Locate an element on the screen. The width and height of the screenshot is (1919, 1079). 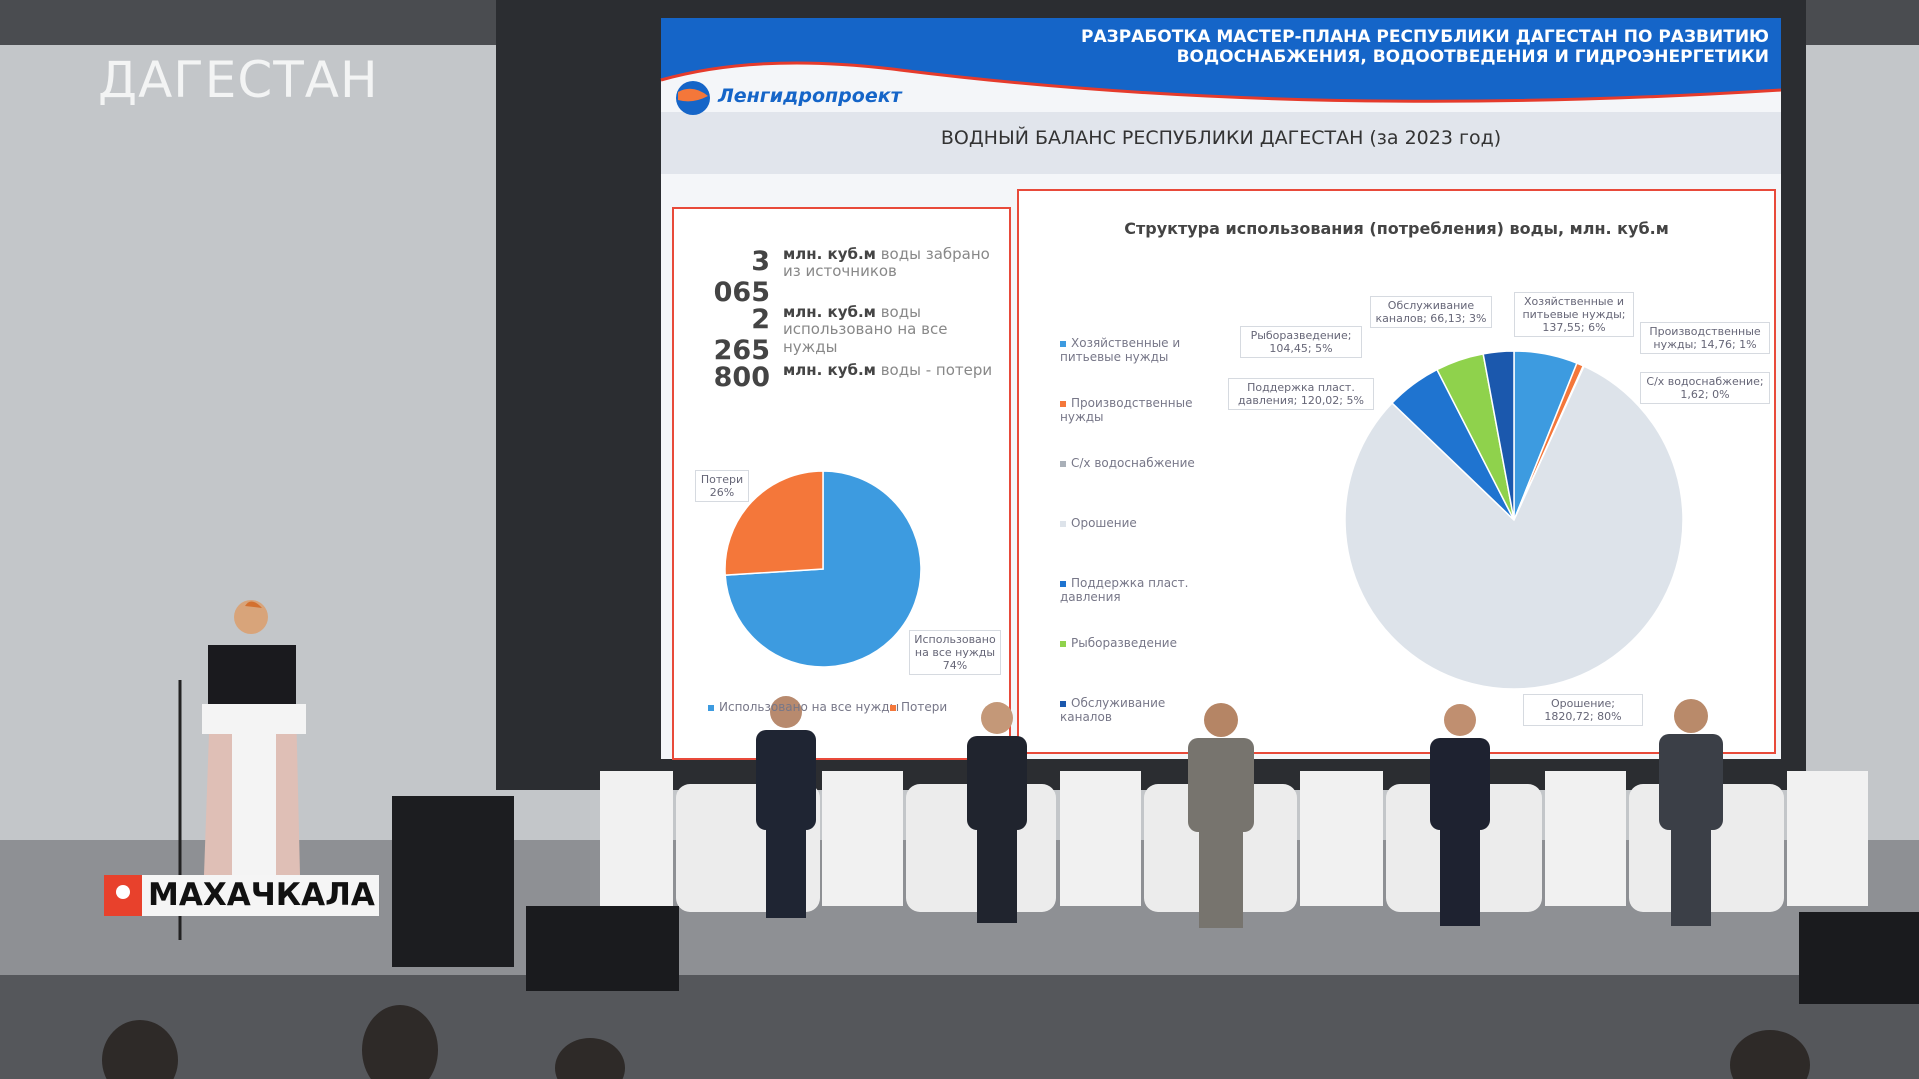
legend-item: Производственные нужды is located at coordinates (1130, 410).